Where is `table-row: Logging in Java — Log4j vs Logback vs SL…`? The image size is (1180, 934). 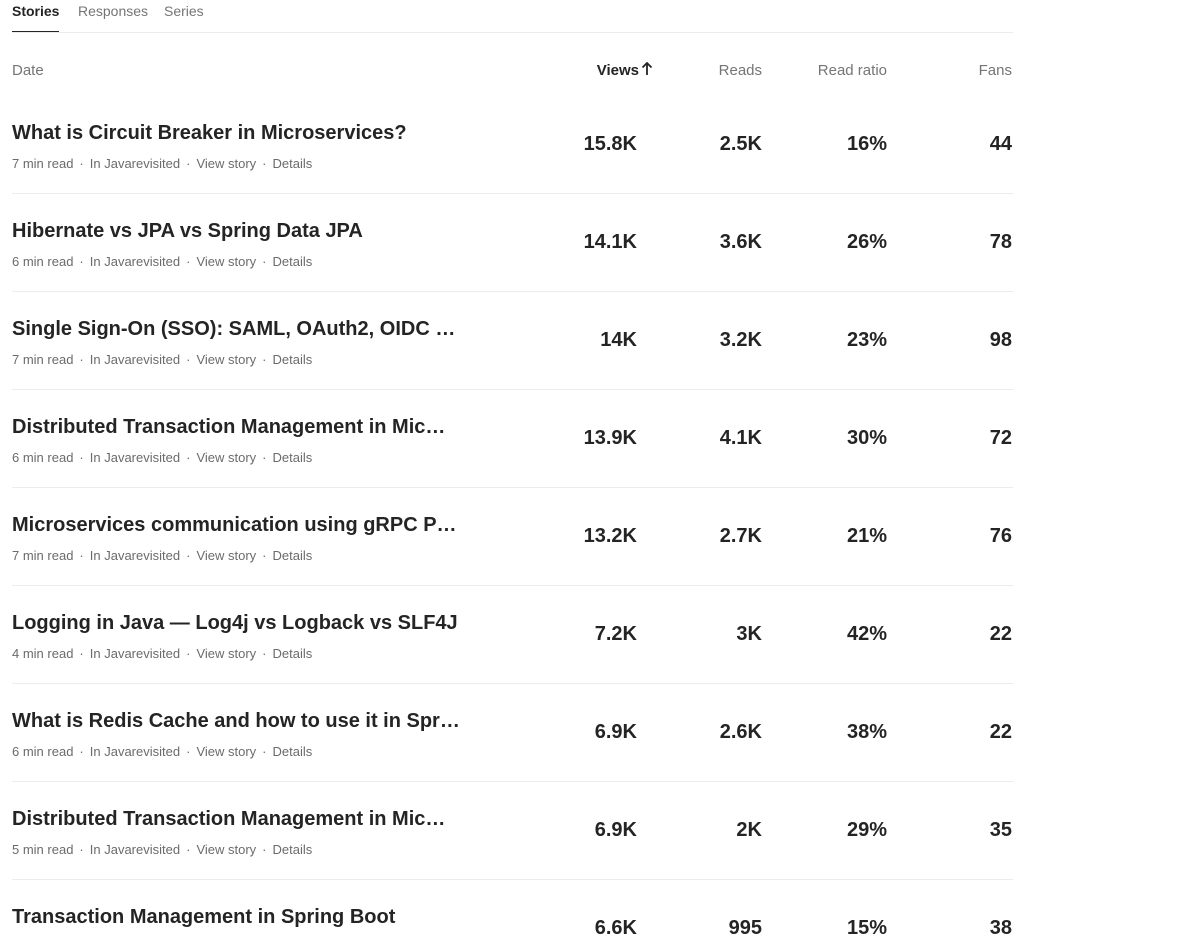
table-row: Logging in Java — Log4j vs Logback vs SL… is located at coordinates (512, 635).